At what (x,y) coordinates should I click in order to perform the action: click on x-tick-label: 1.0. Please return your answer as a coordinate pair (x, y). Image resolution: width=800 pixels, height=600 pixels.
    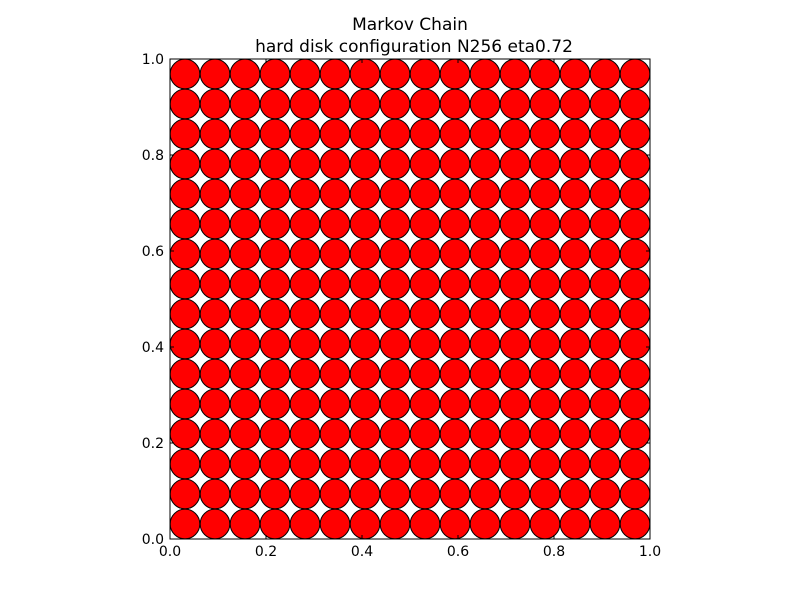
    Looking at the image, I should click on (650, 552).